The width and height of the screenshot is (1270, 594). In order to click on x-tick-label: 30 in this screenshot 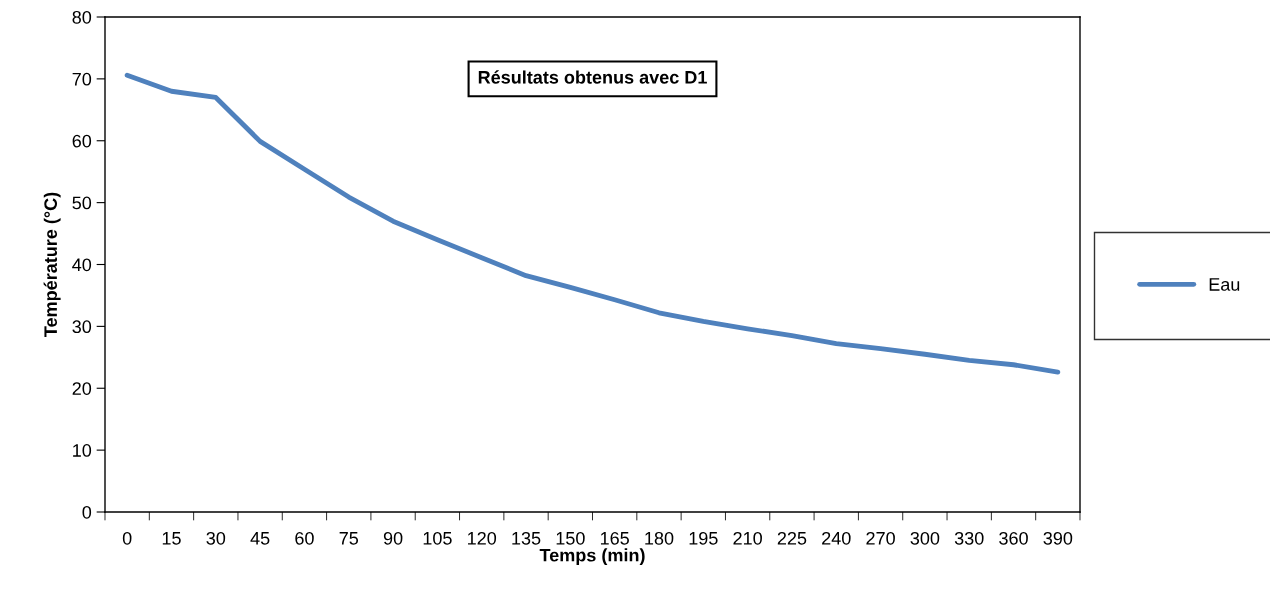, I will do `click(216, 538)`.